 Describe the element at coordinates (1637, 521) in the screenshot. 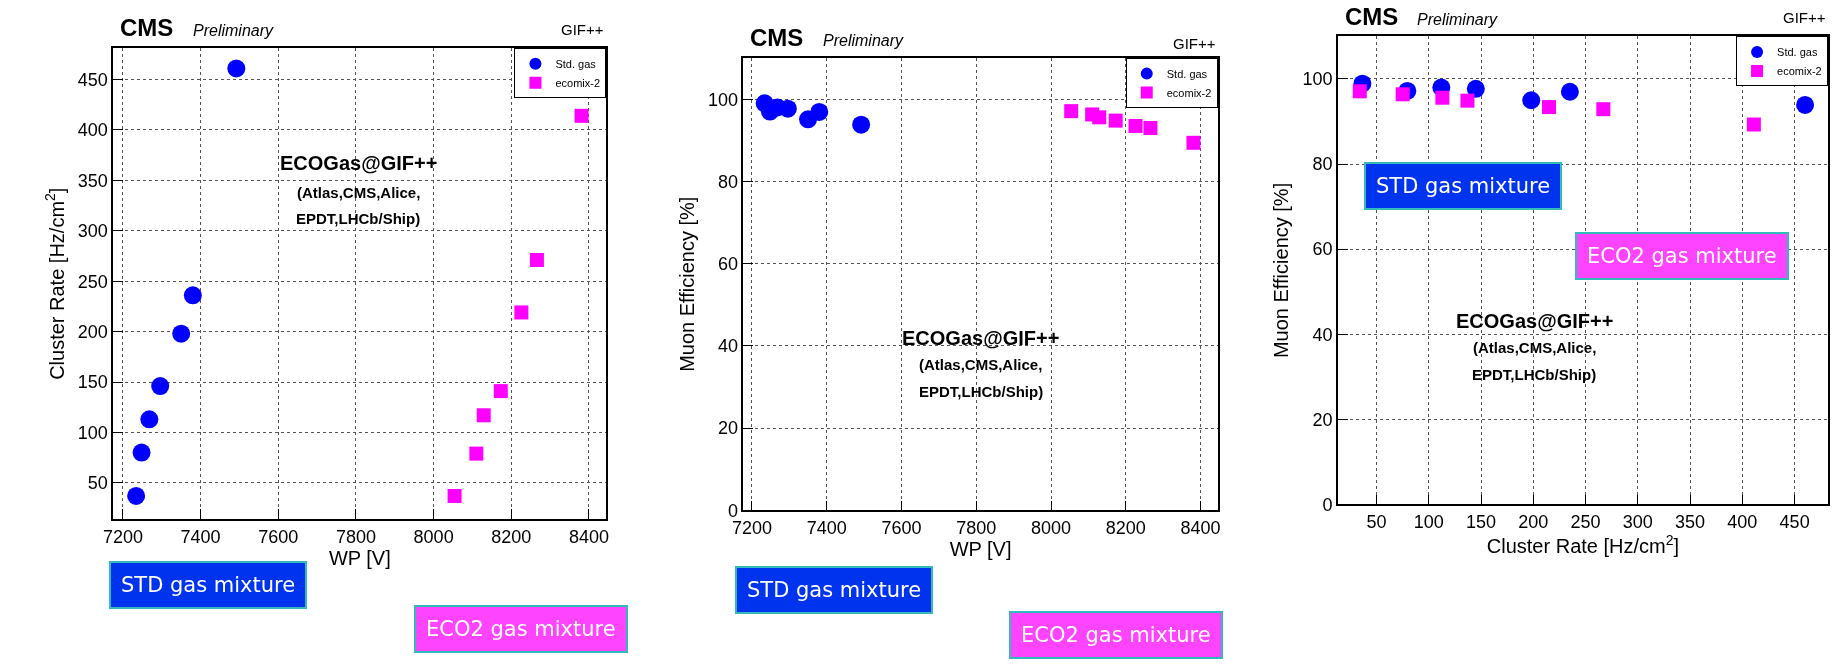

I see `x-tick-label: 300` at that location.